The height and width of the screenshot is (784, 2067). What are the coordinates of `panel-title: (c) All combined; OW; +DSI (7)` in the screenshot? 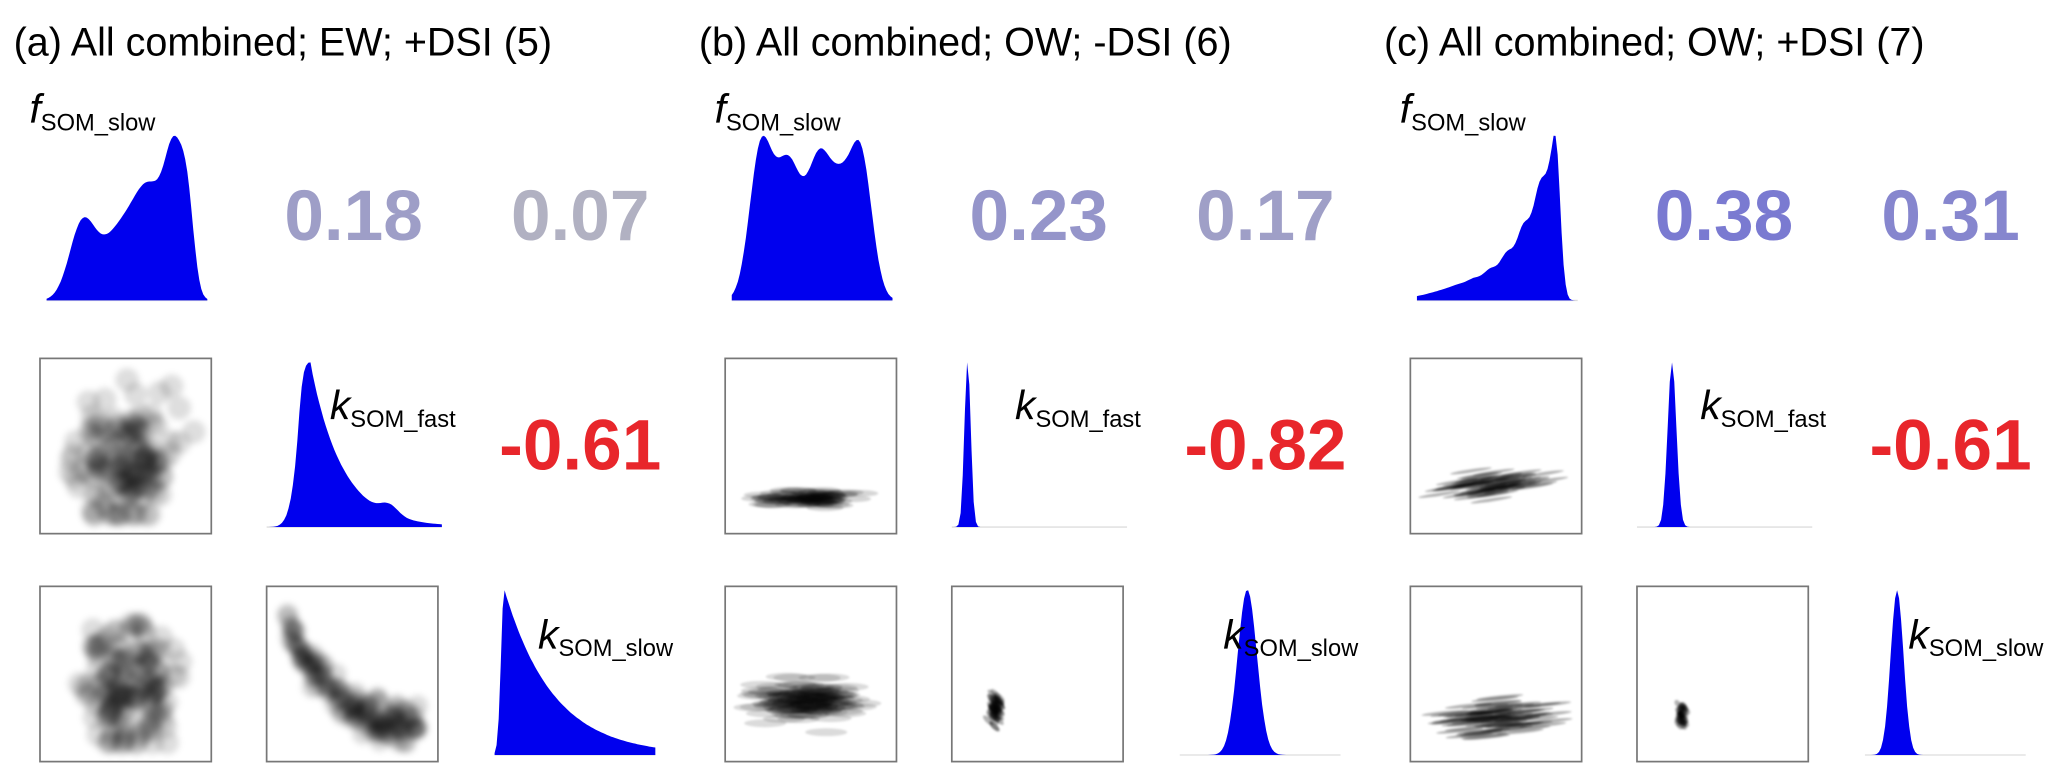 It's located at (1654, 42).